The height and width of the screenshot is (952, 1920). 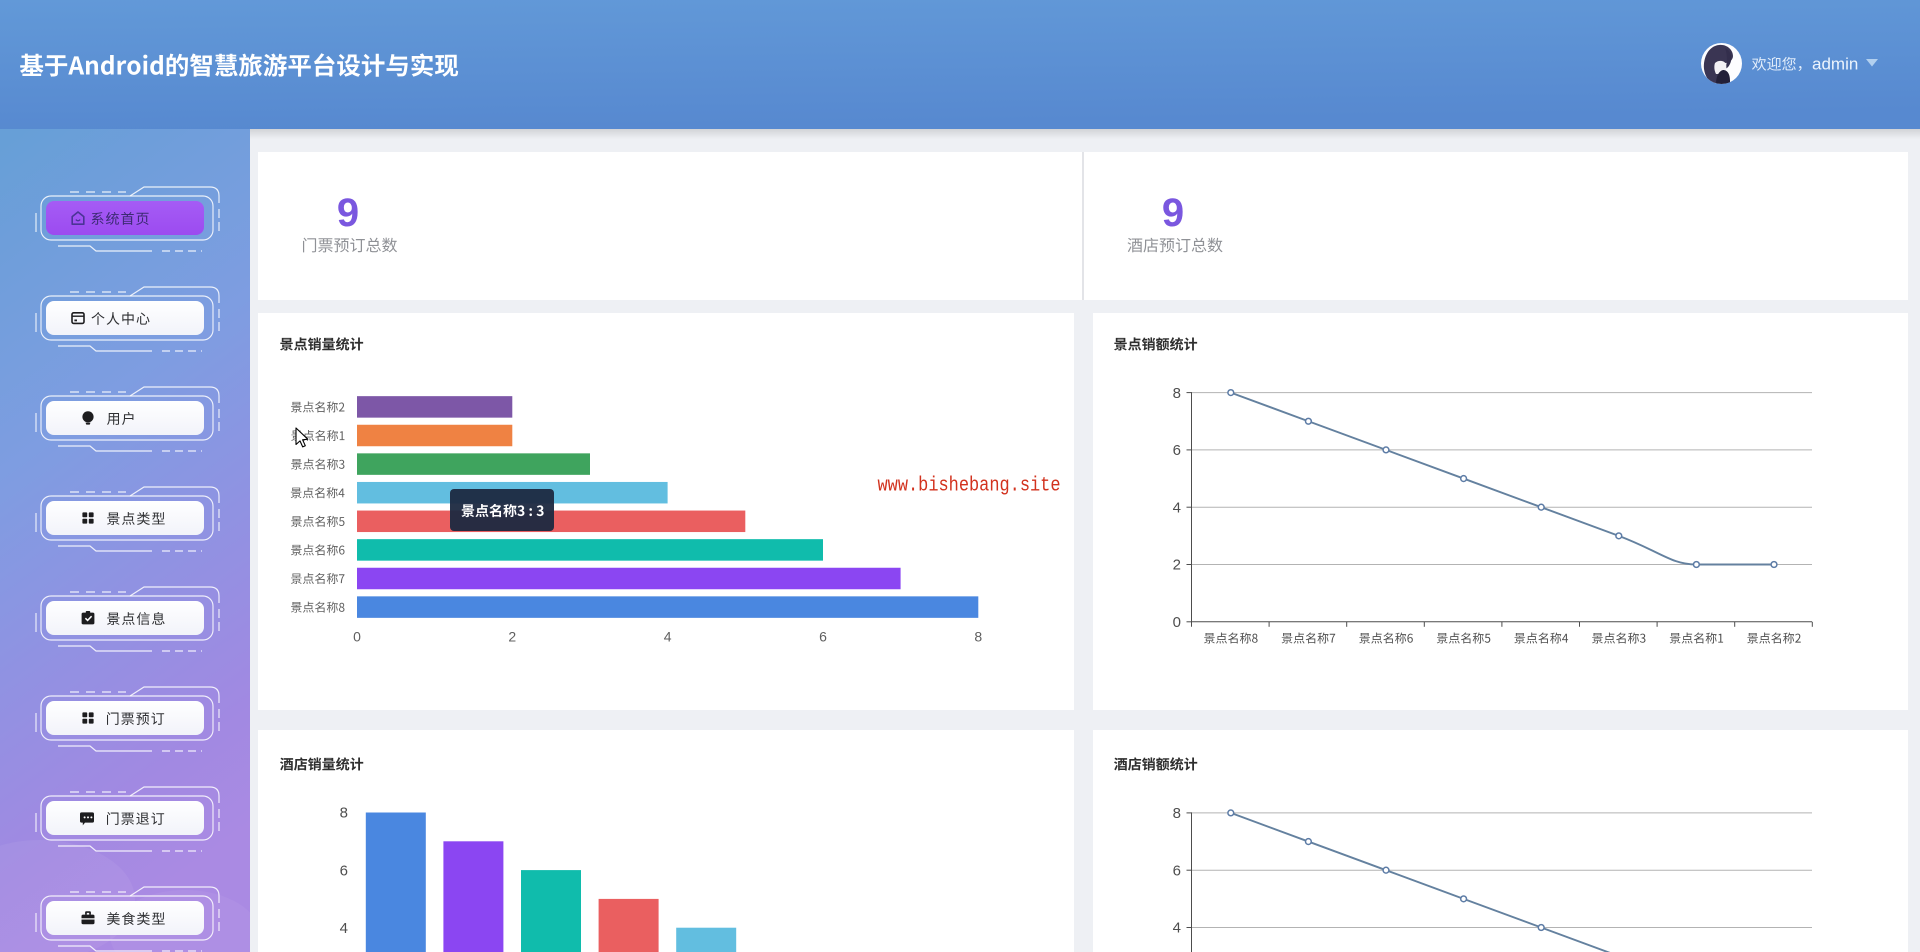 I want to click on svg-text: admin, so click(x=1835, y=64).